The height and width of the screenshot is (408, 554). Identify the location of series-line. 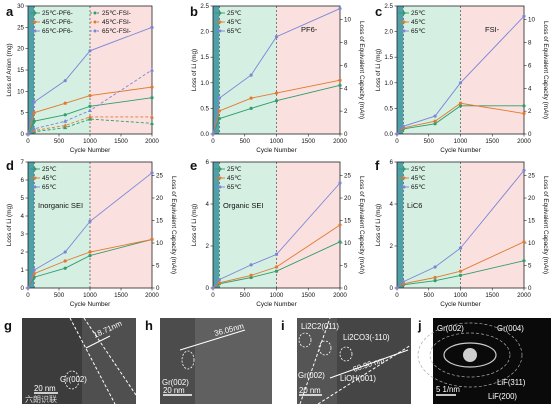
(89, 125).